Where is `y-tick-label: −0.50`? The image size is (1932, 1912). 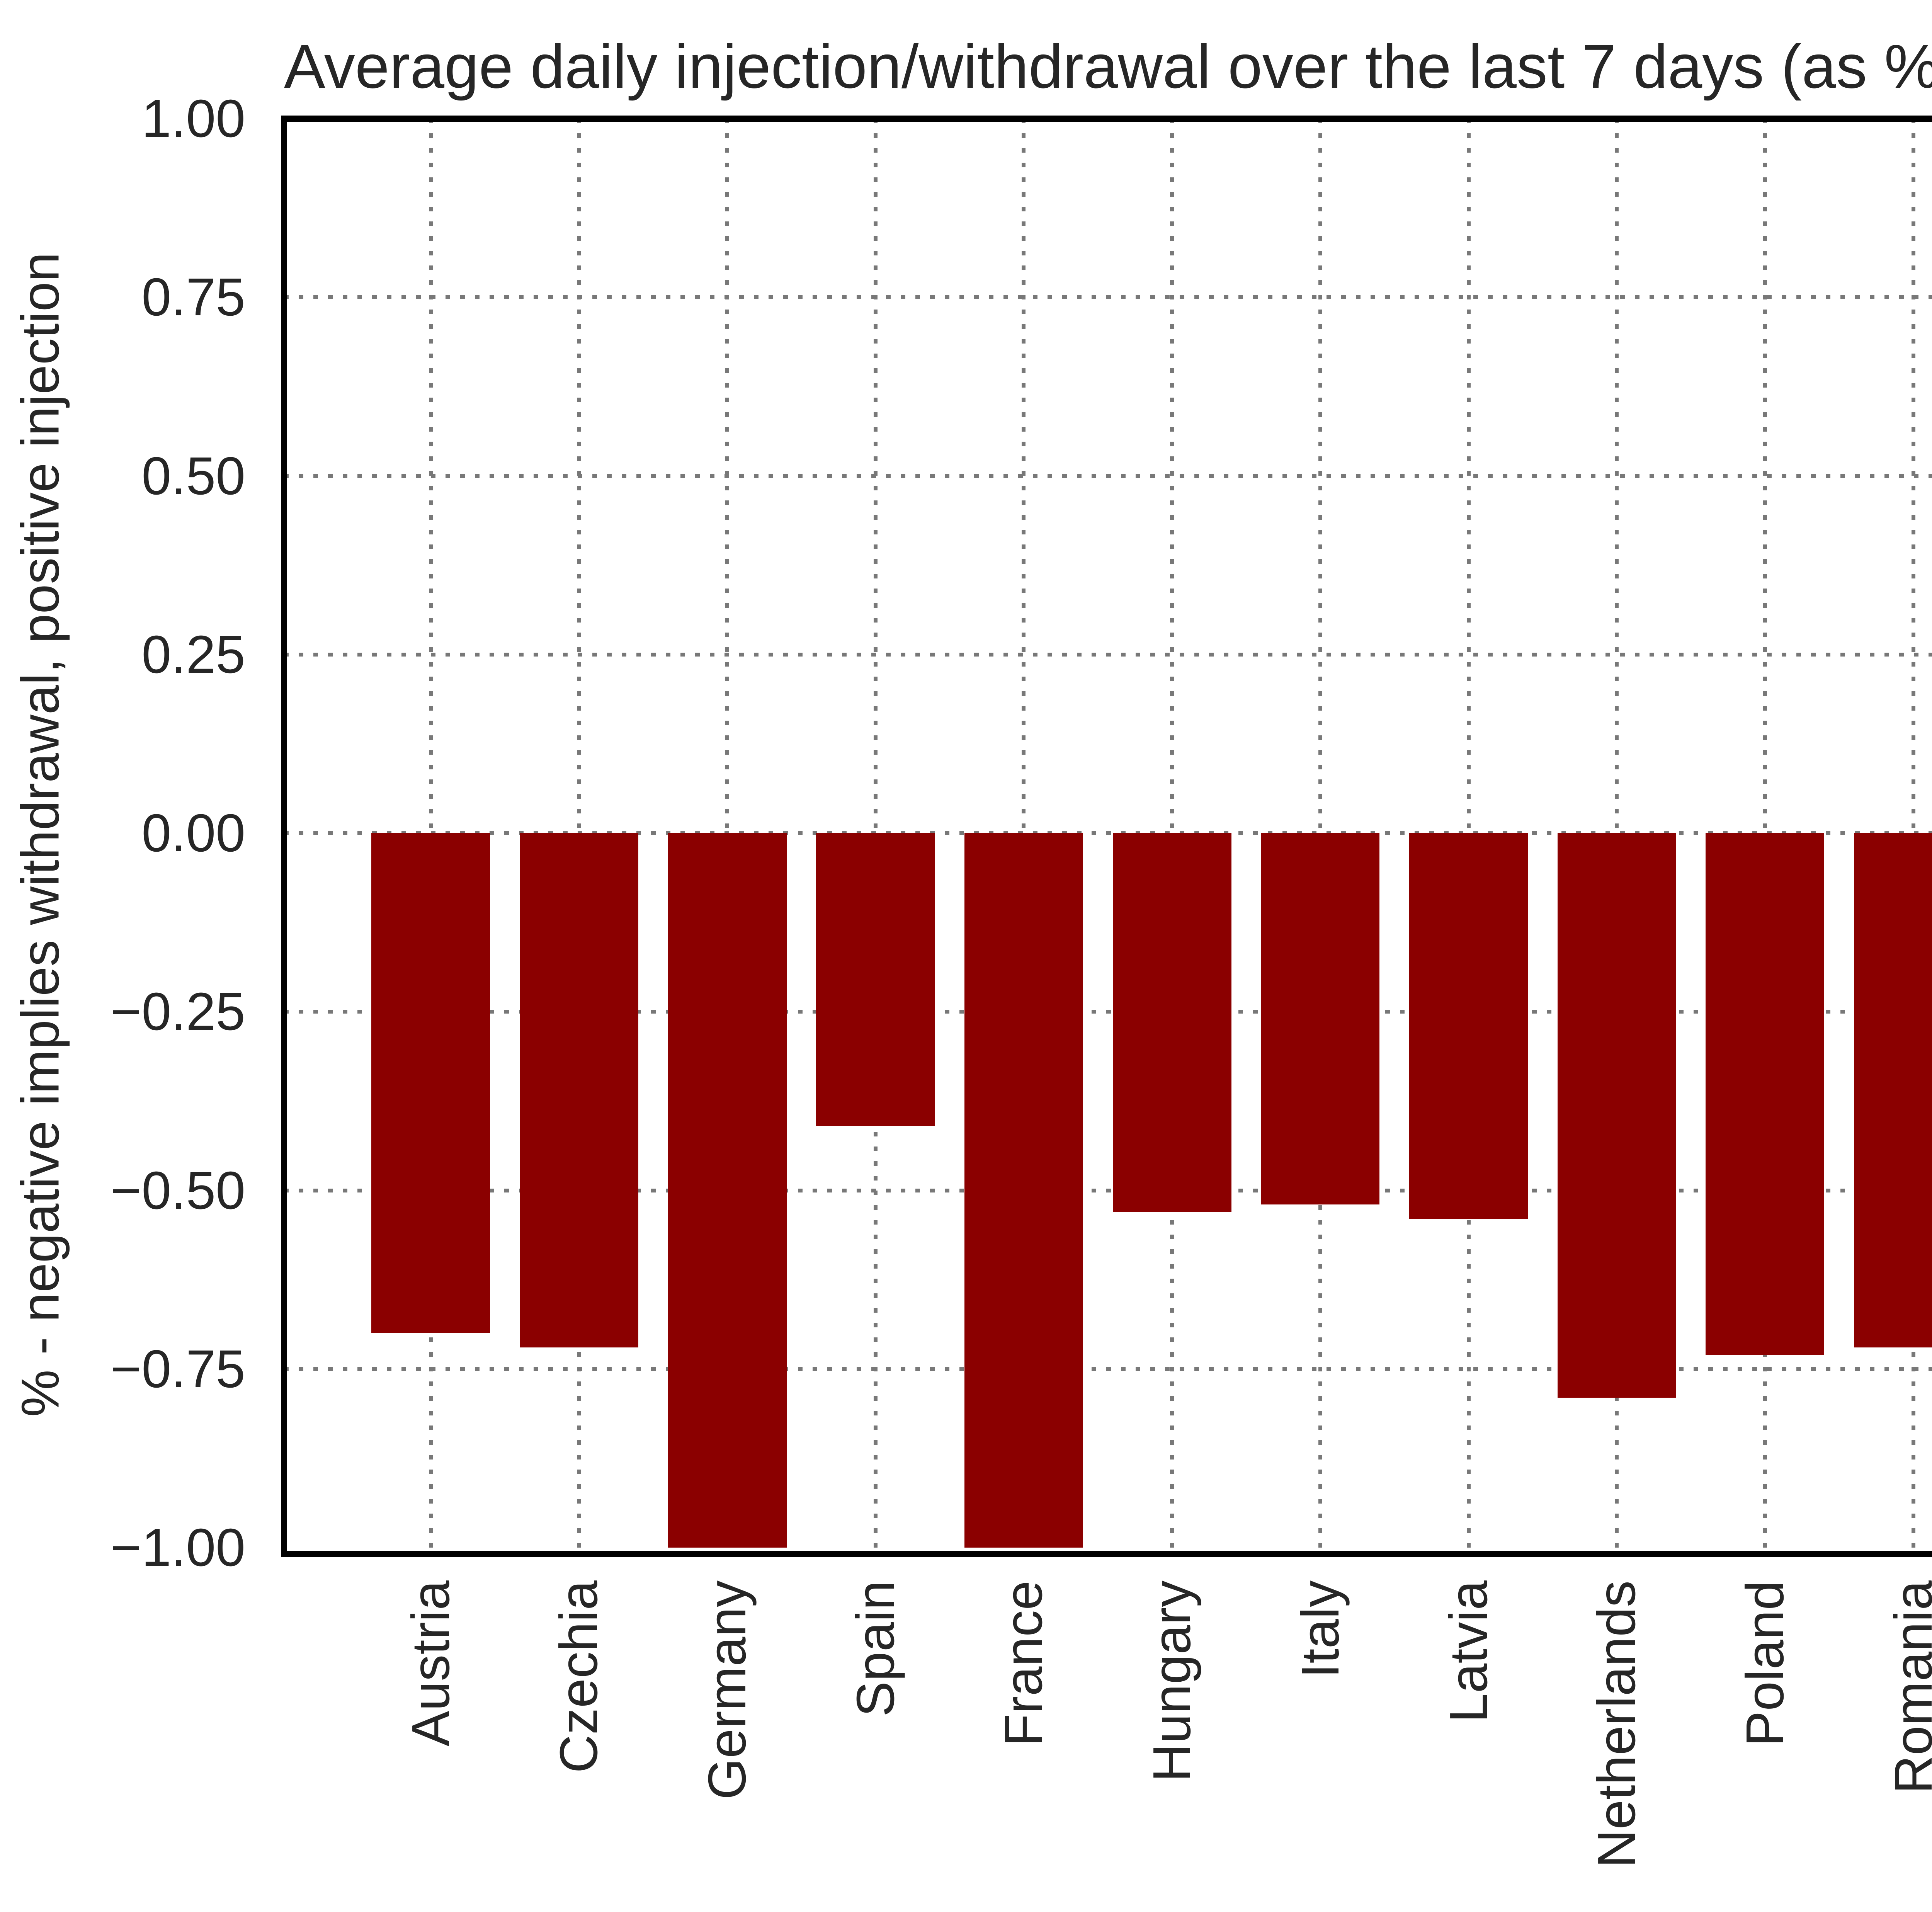 y-tick-label: −0.50 is located at coordinates (177, 1190).